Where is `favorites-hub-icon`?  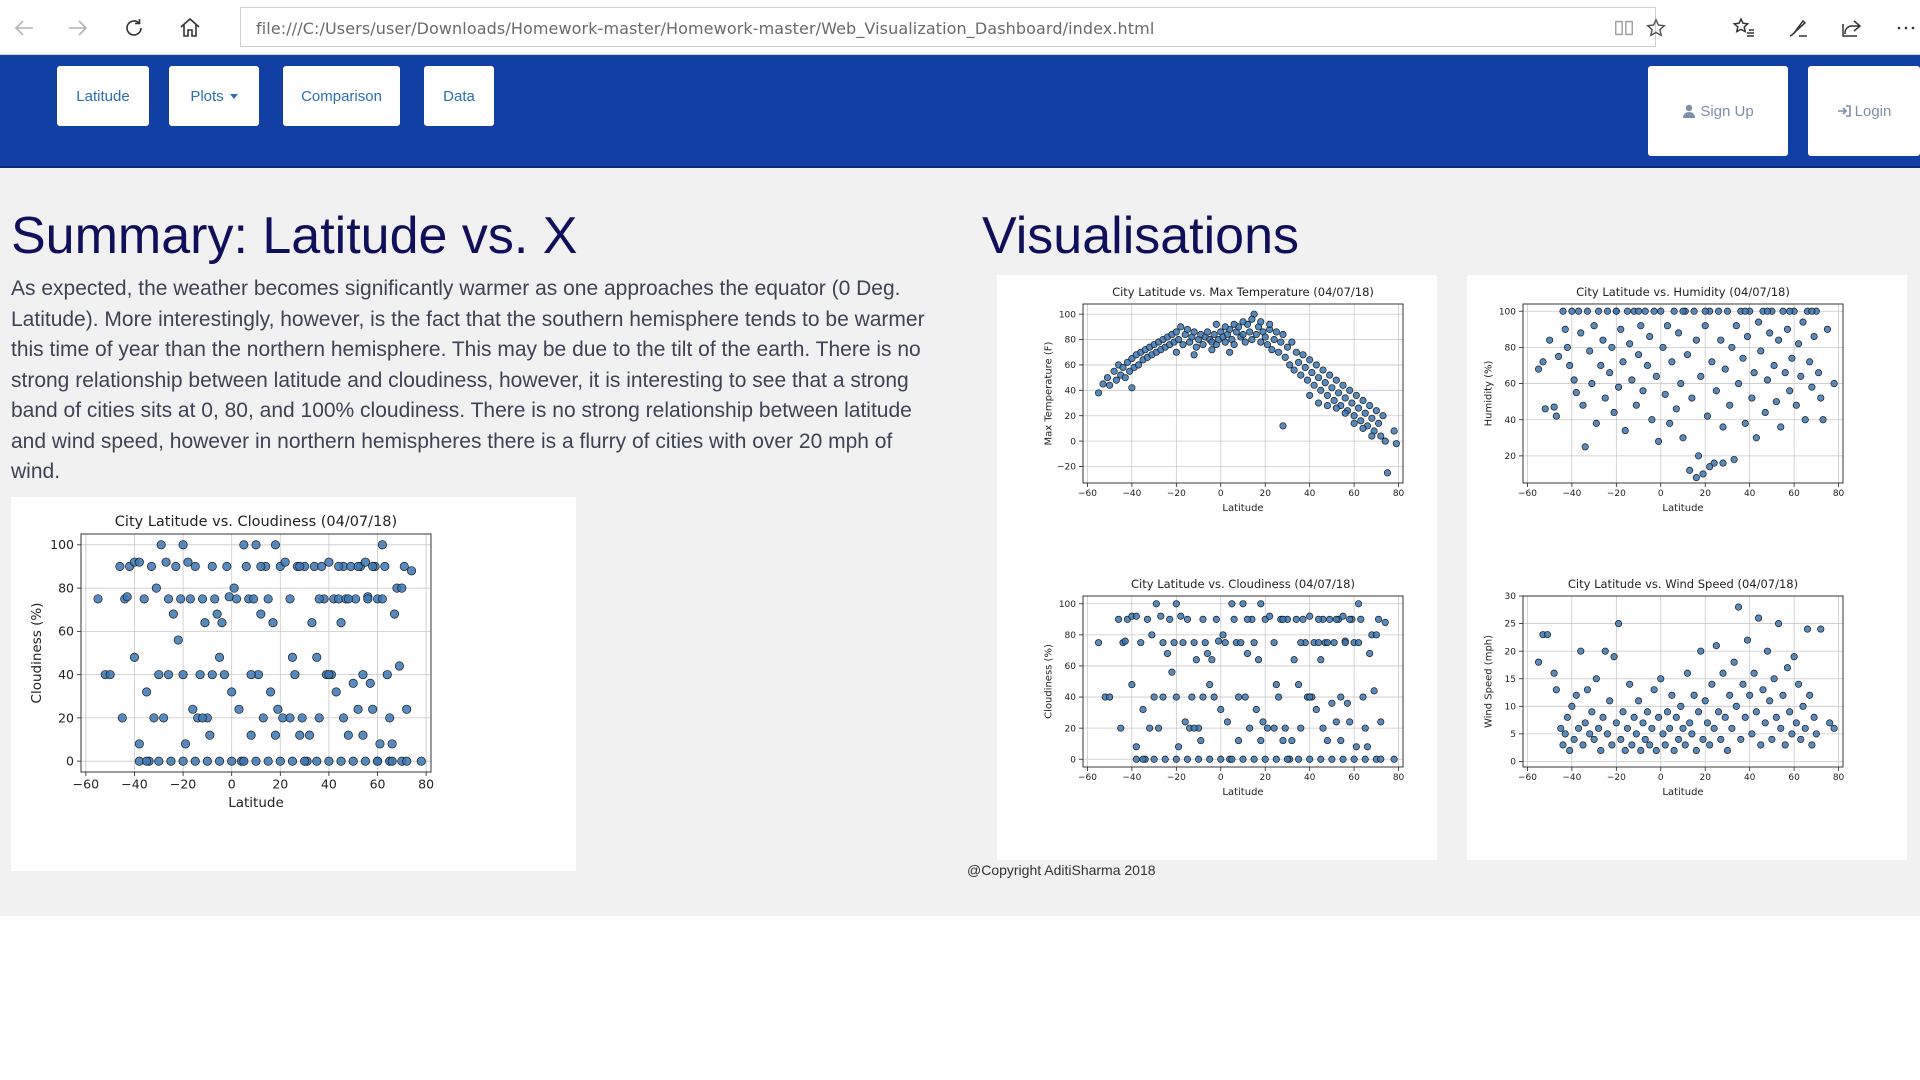 favorites-hub-icon is located at coordinates (1744, 28).